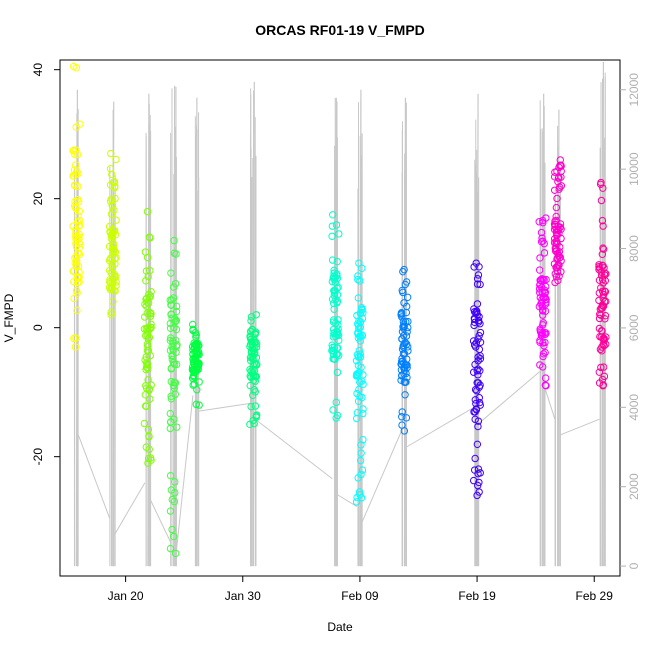 This screenshot has width=650, height=650. I want to click on y-axis-label: V_FMPD, so click(9, 317).